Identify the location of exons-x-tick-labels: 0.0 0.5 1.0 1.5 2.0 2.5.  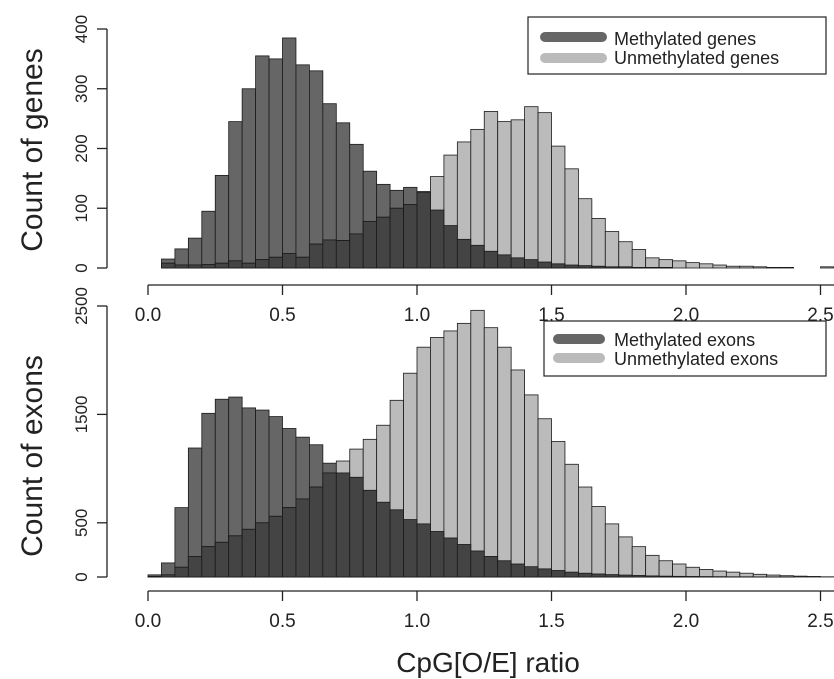
(484, 621).